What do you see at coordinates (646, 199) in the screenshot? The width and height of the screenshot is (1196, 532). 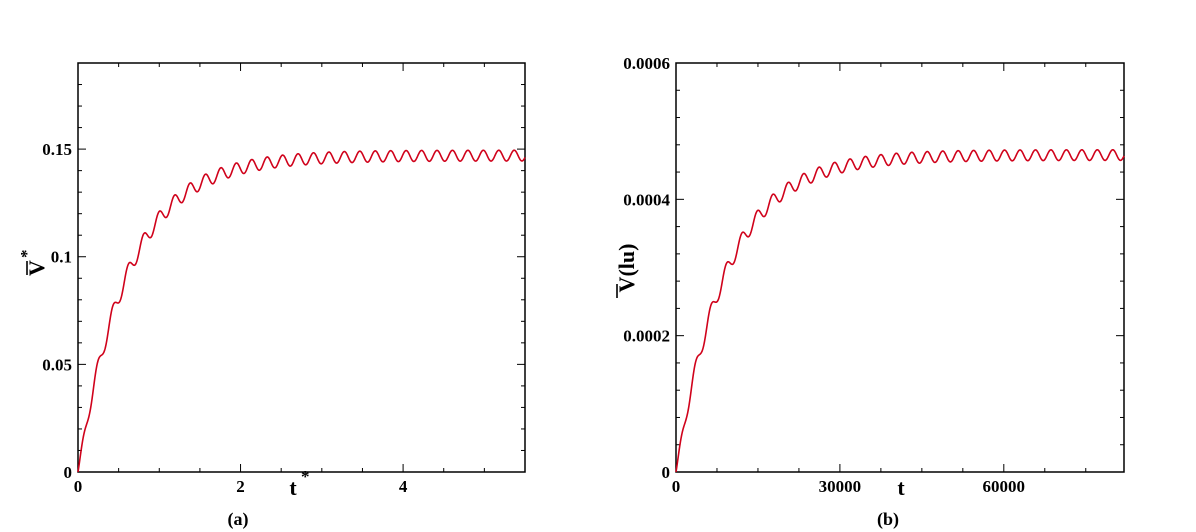 I see `y-tick-label: 0.0004` at bounding box center [646, 199].